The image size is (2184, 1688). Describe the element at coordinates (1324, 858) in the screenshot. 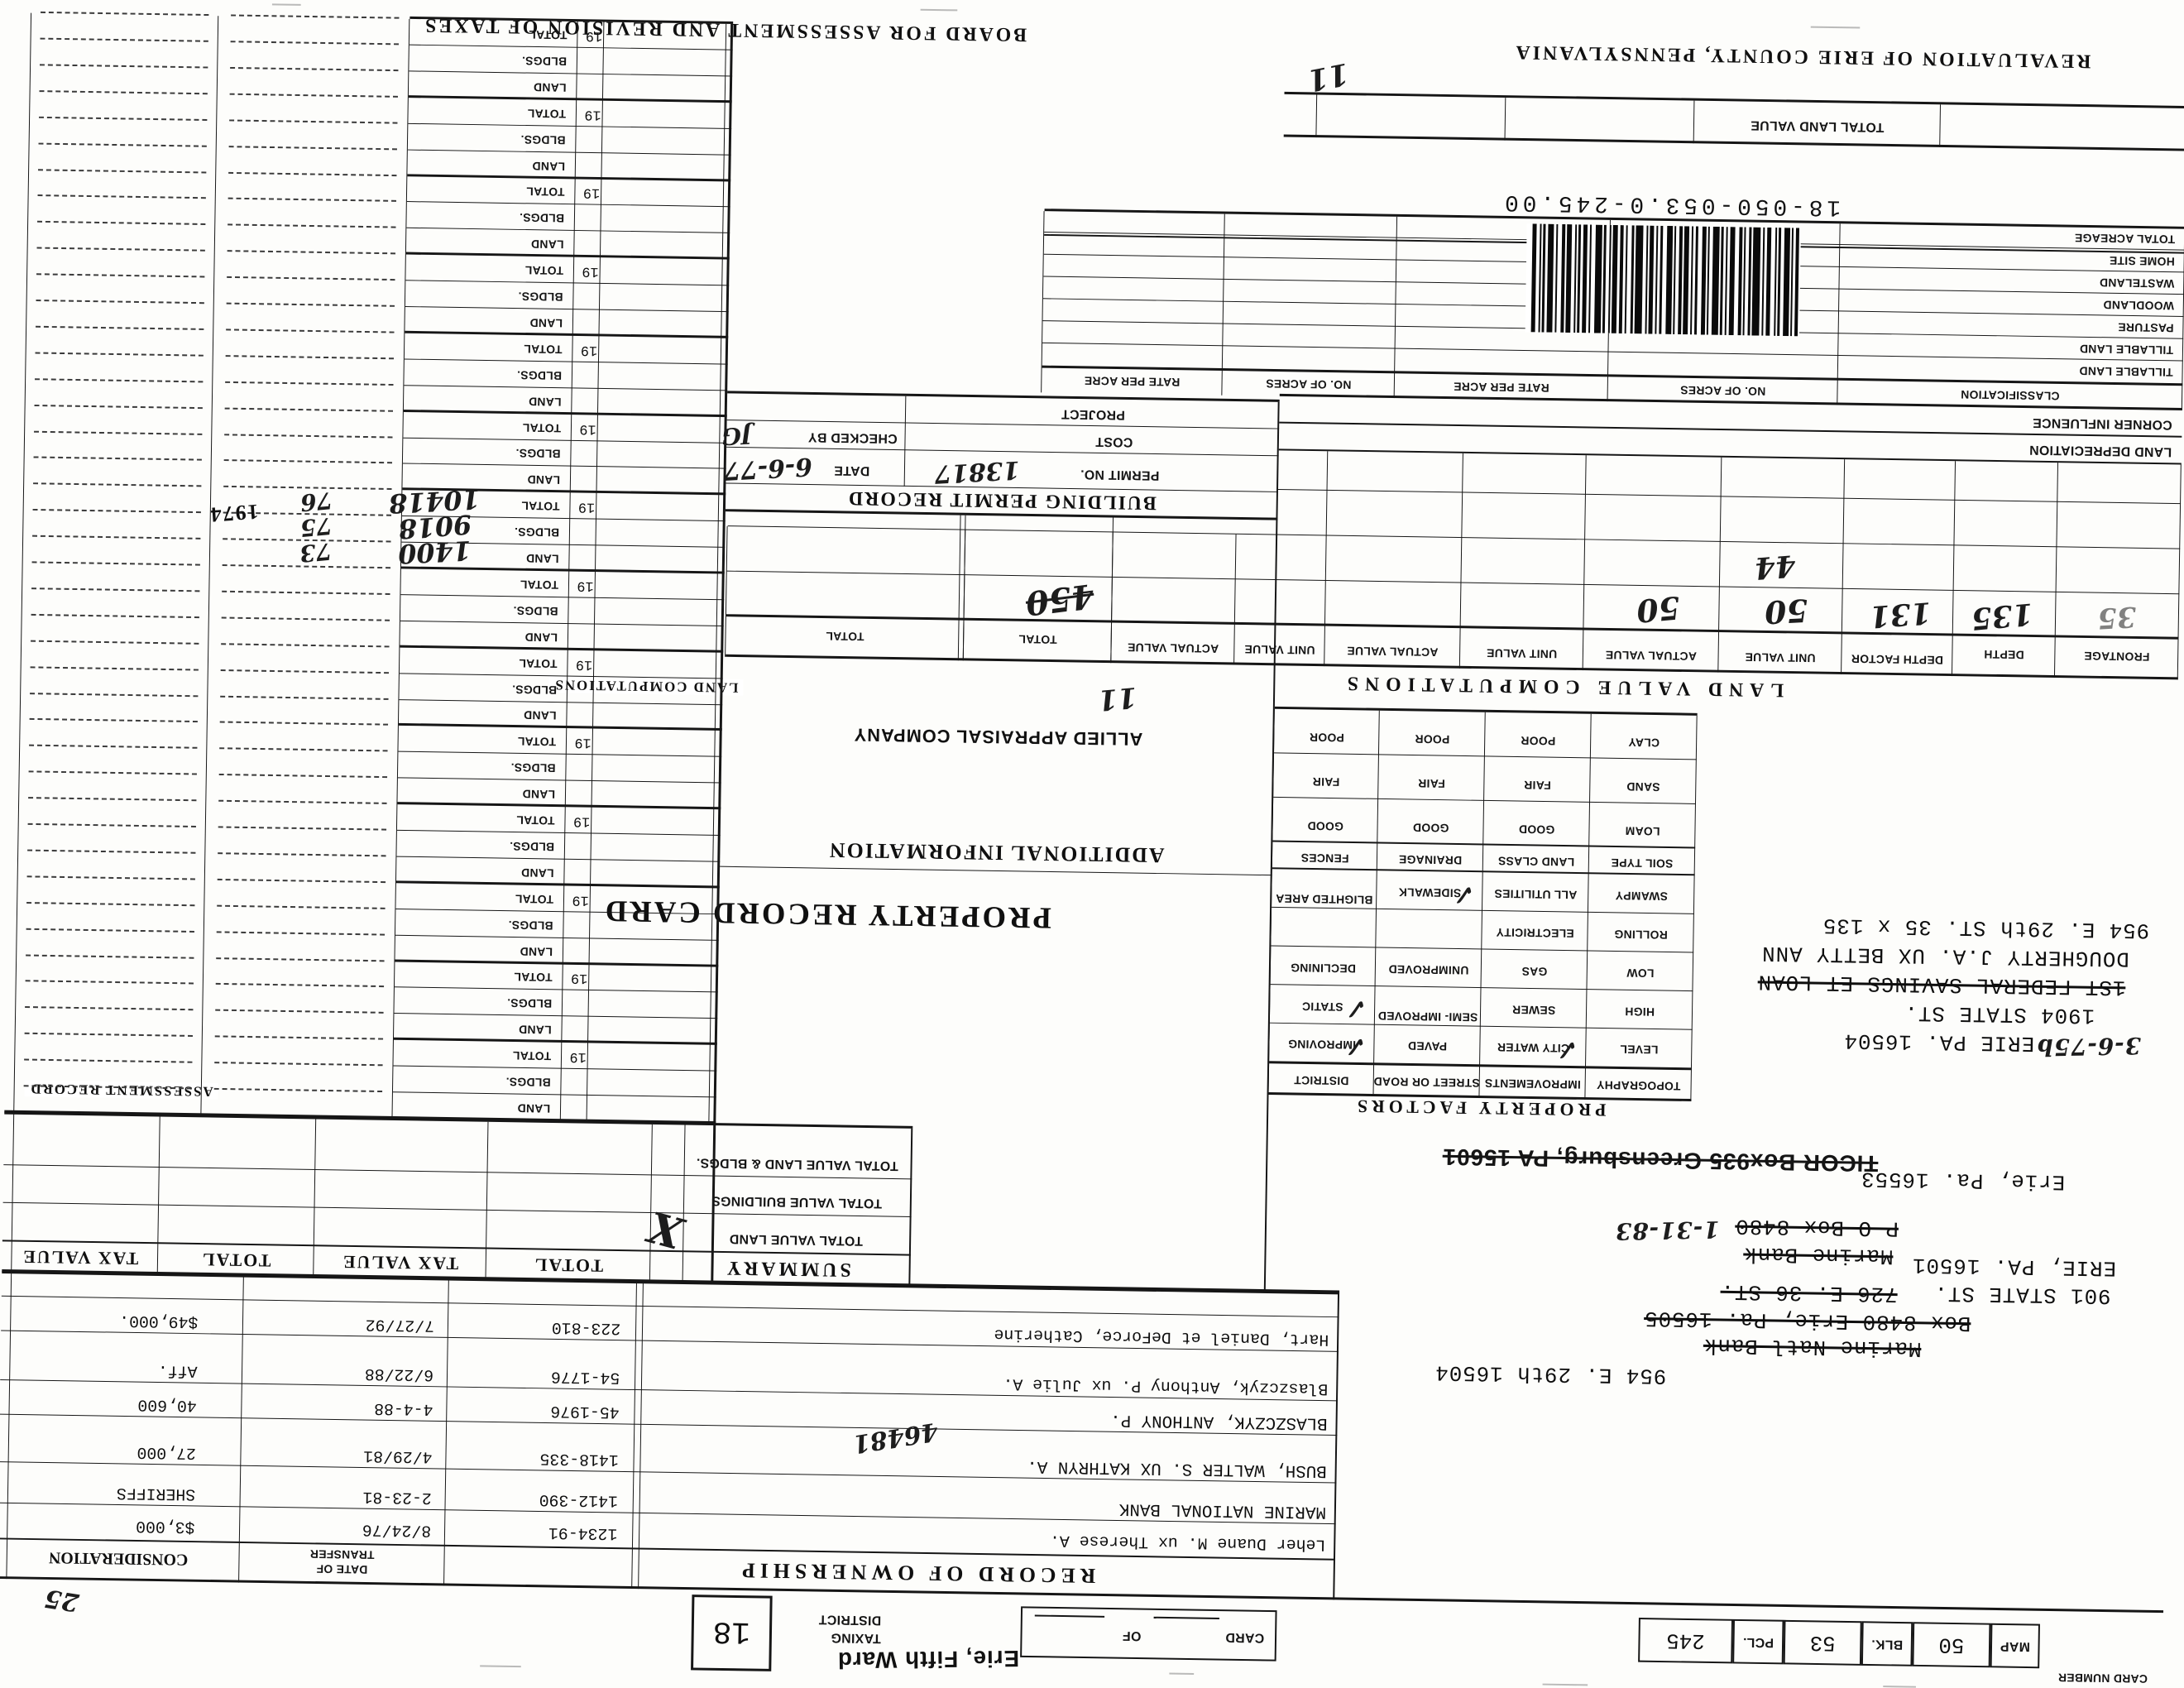

I see `pf-sub-col-header: FENCES` at that location.